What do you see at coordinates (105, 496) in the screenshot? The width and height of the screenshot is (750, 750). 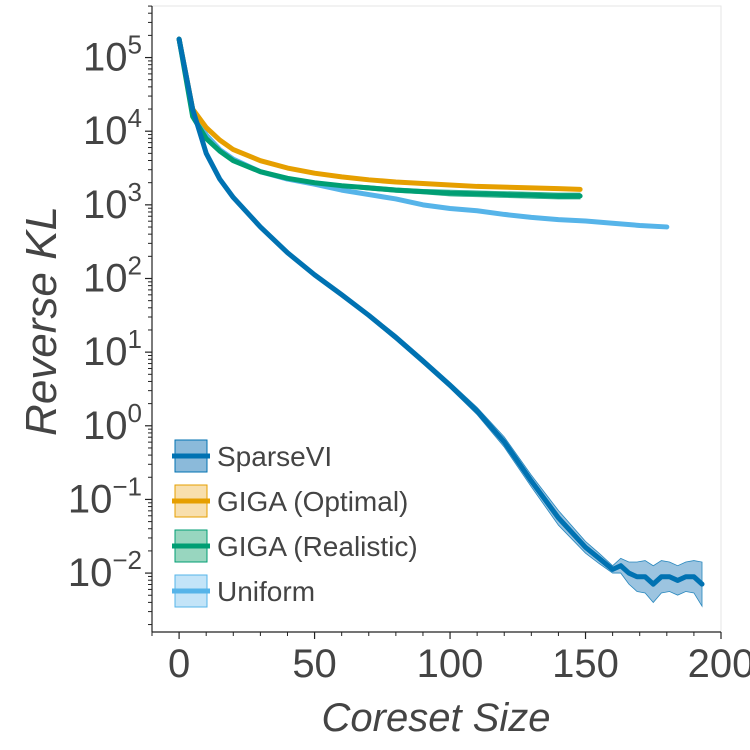 I see `y-tick-label: 10⁻¹` at bounding box center [105, 496].